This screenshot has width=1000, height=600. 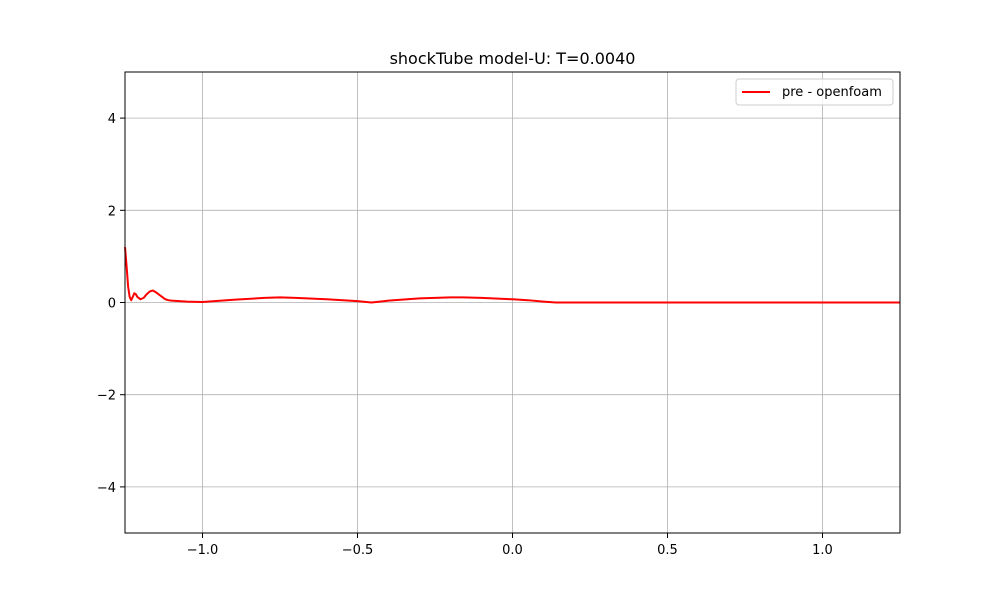 I want to click on legend-box, so click(x=814, y=92).